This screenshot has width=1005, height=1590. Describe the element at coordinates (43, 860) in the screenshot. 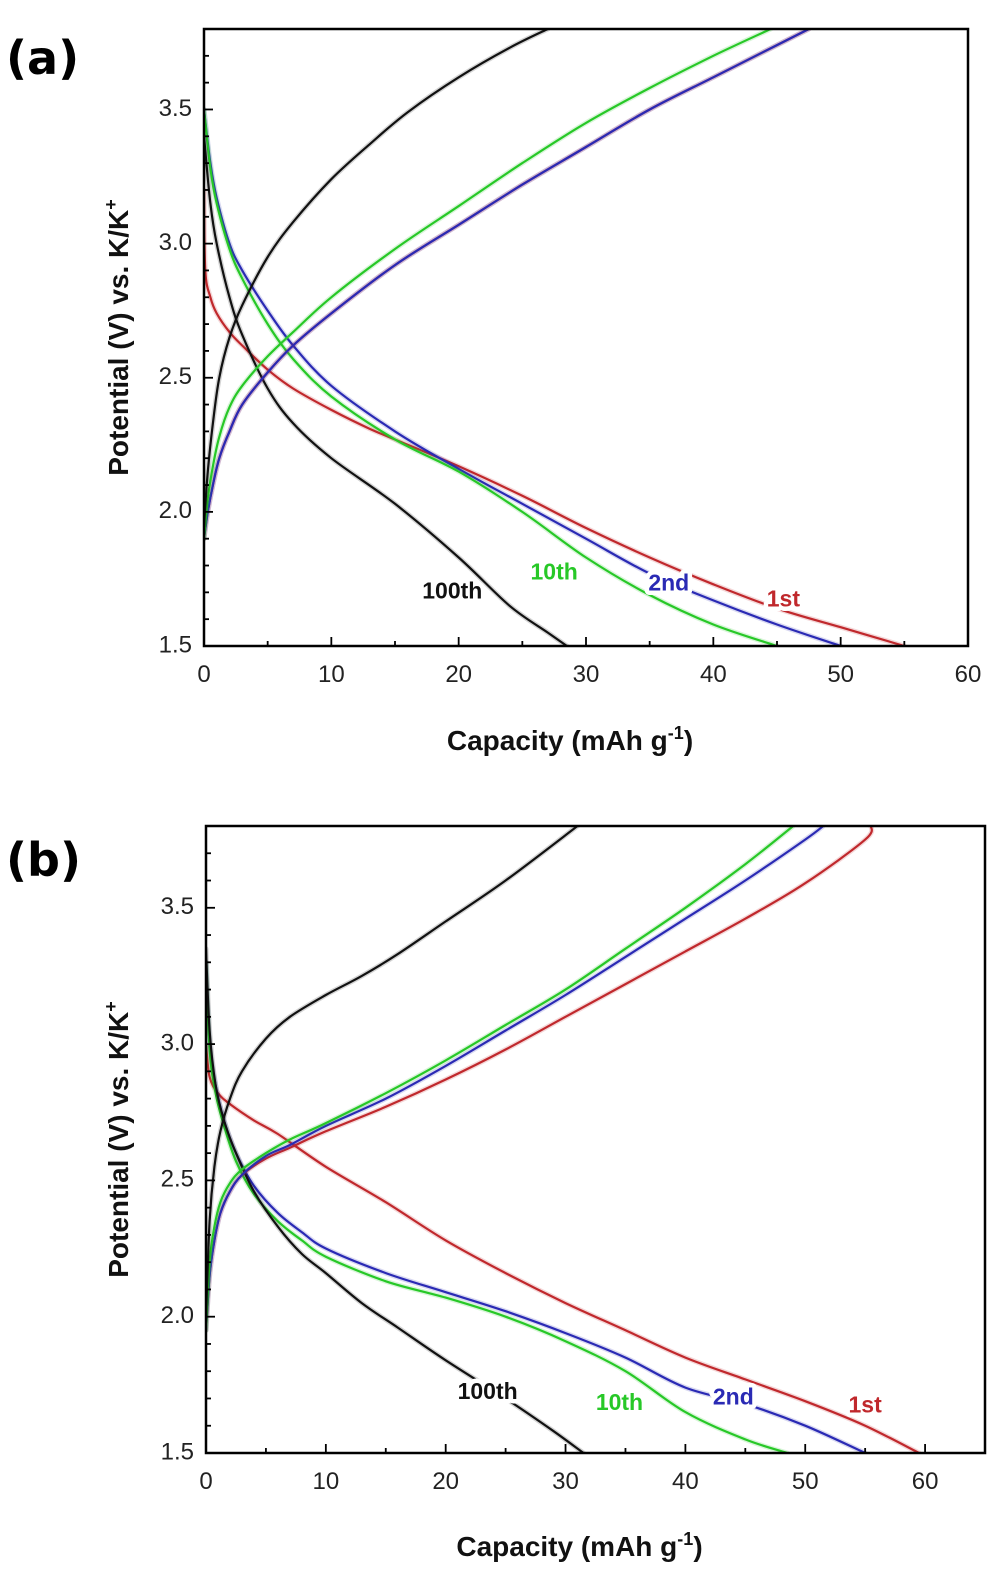

I see `panel-label-b: (b)` at that location.